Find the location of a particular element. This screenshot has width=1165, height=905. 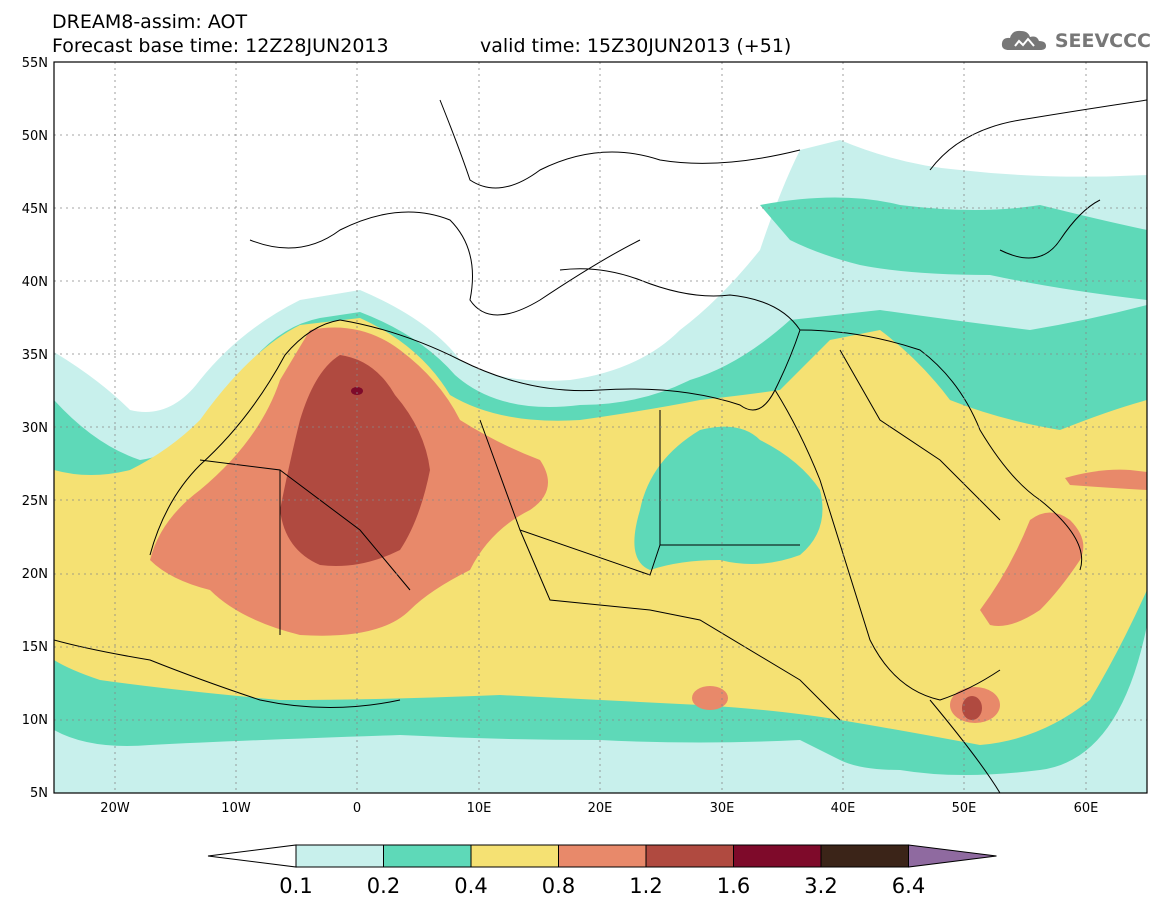

lat-tick-label: 25N is located at coordinates (35, 501).